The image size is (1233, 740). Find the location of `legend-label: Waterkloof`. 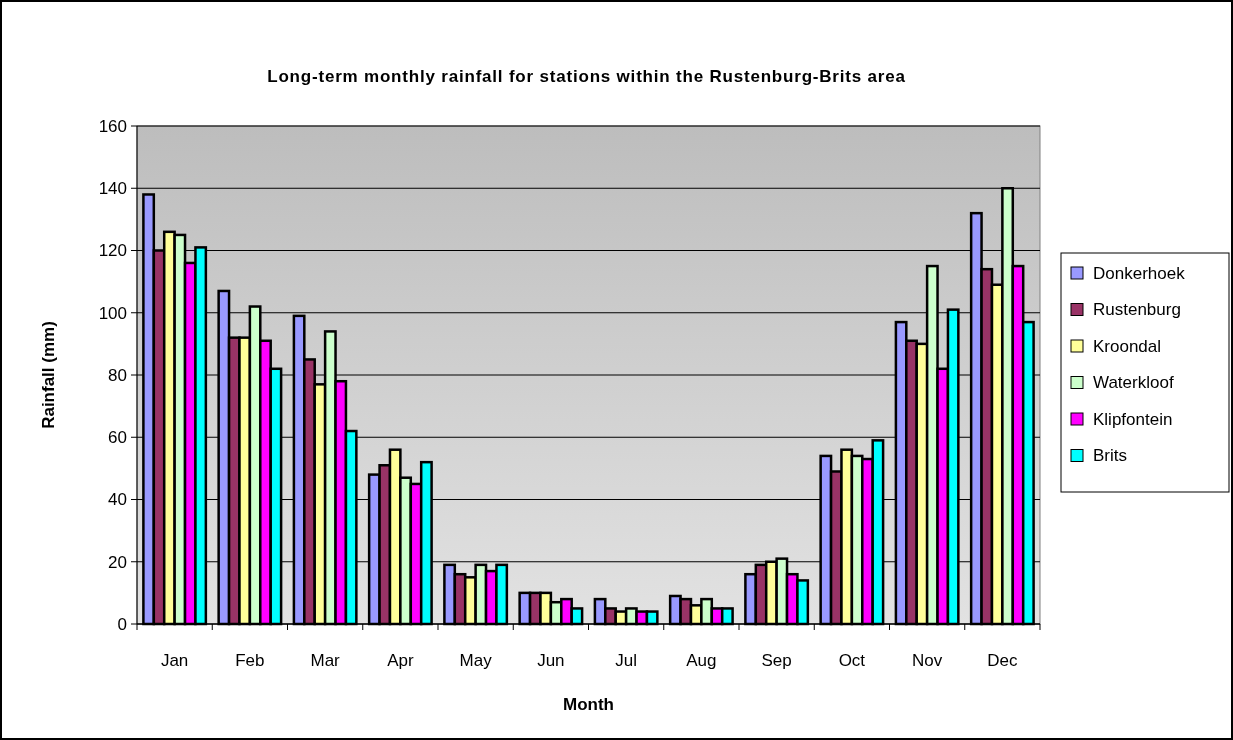

legend-label: Waterkloof is located at coordinates (1133, 383).